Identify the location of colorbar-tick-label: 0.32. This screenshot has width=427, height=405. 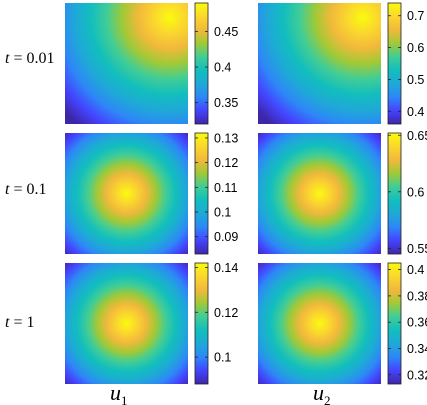
(417, 375).